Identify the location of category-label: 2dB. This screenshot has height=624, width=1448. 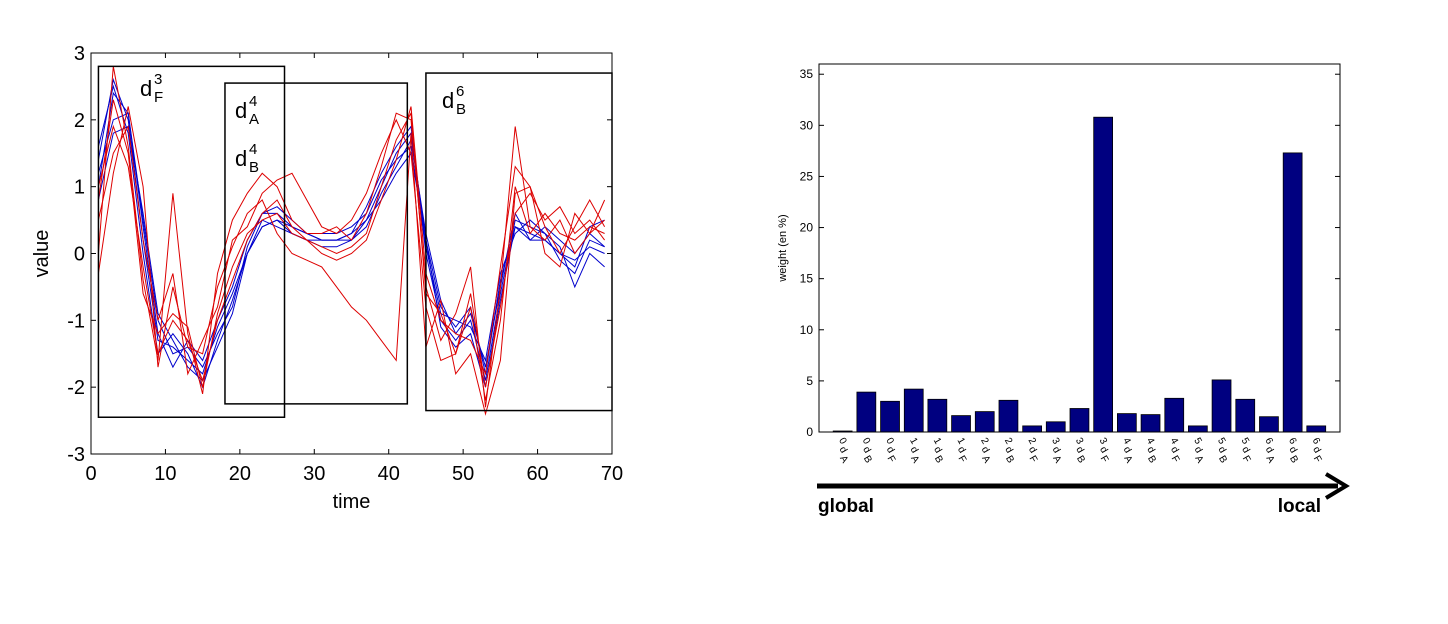
(1009, 451).